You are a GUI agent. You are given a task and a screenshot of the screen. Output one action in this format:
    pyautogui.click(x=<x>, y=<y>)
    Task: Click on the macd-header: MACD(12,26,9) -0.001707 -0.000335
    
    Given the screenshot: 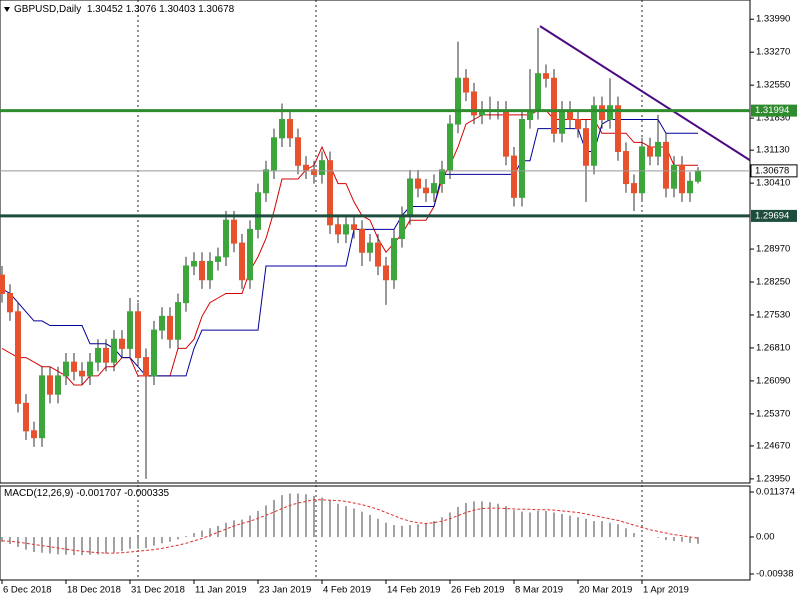 What is the action you would take?
    pyautogui.click(x=86, y=493)
    